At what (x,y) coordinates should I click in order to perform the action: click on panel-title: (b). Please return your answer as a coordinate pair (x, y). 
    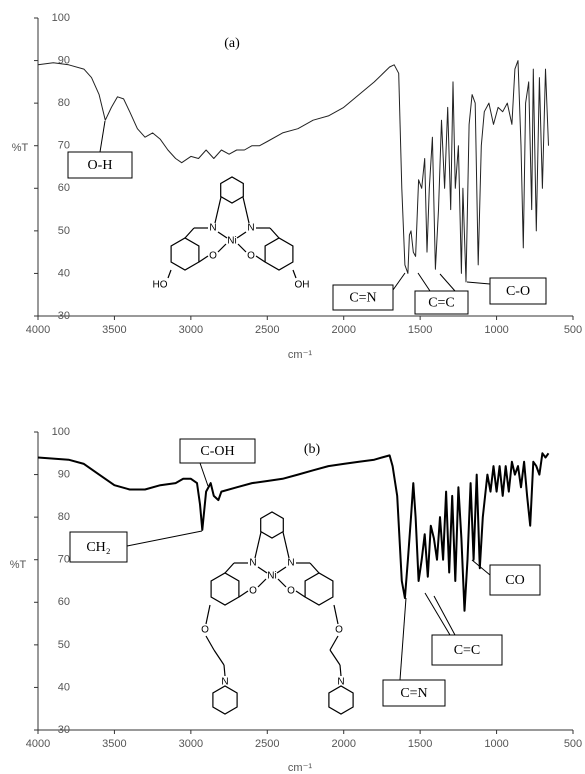
    Looking at the image, I should click on (312, 449).